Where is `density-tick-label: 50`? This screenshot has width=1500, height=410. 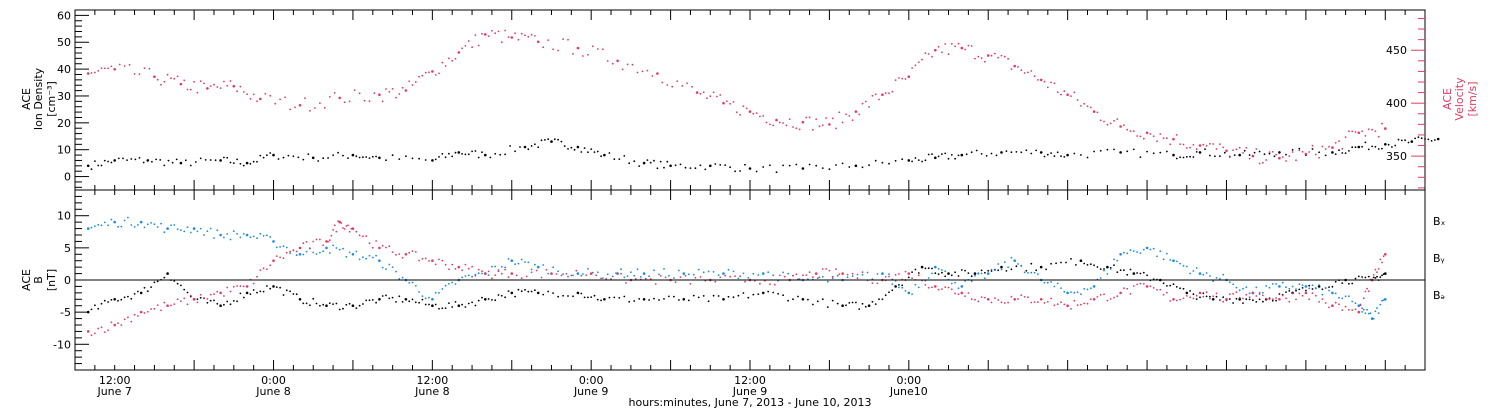
density-tick-label: 50 is located at coordinates (64, 42).